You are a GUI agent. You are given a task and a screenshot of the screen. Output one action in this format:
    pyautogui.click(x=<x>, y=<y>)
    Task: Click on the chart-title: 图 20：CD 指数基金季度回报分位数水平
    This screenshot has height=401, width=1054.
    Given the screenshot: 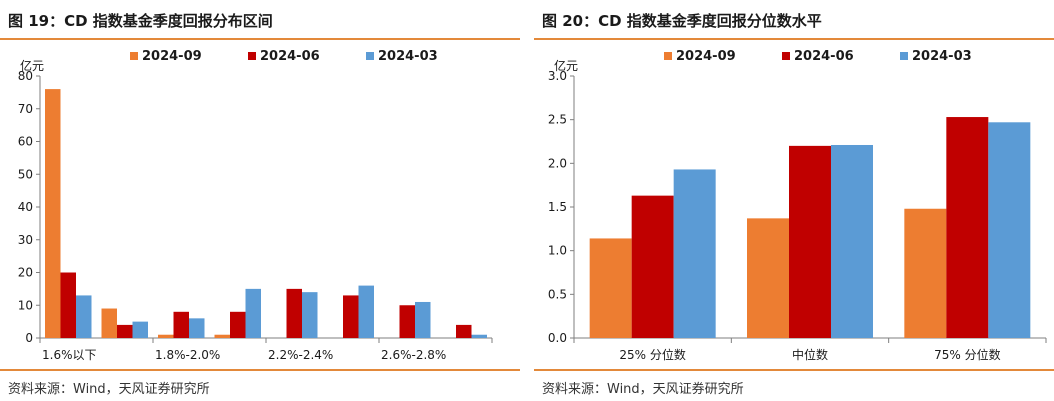 What is the action you would take?
    pyautogui.click(x=682, y=21)
    